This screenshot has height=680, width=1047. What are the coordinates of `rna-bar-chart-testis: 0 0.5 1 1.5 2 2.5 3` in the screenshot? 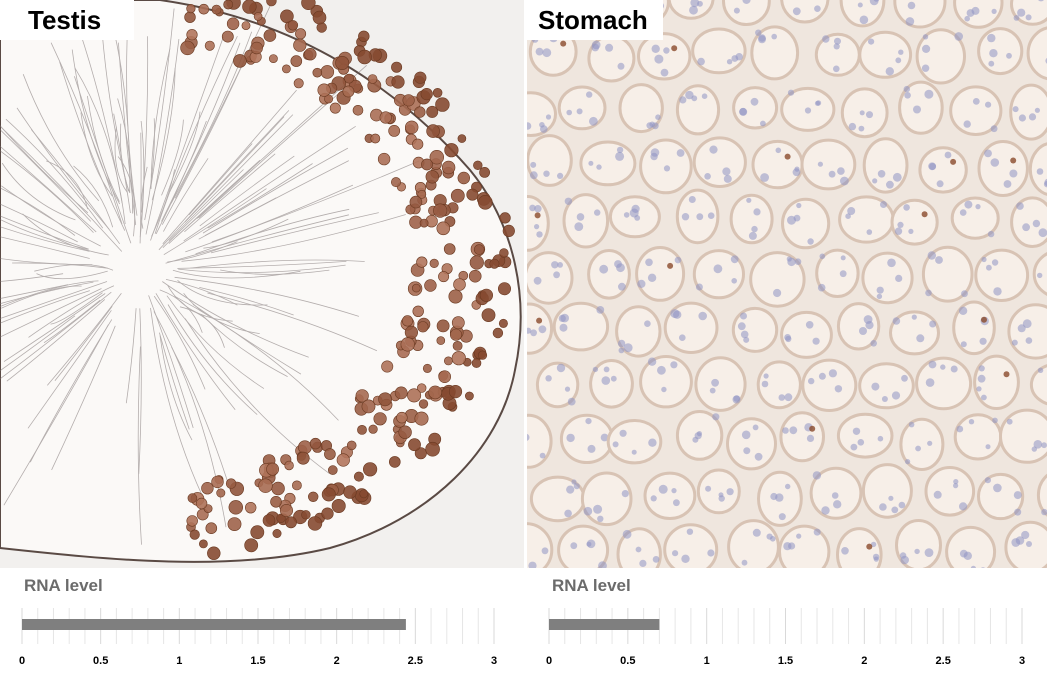 It's located at (258, 637).